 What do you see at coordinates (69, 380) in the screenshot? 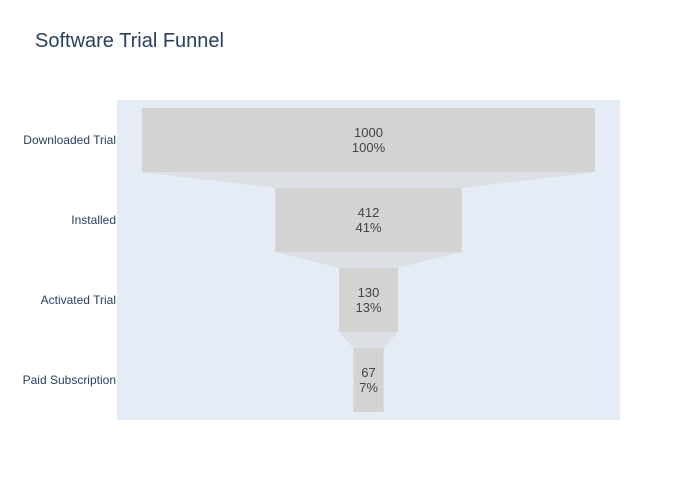
I see `stage-label: Paid Subscription` at bounding box center [69, 380].